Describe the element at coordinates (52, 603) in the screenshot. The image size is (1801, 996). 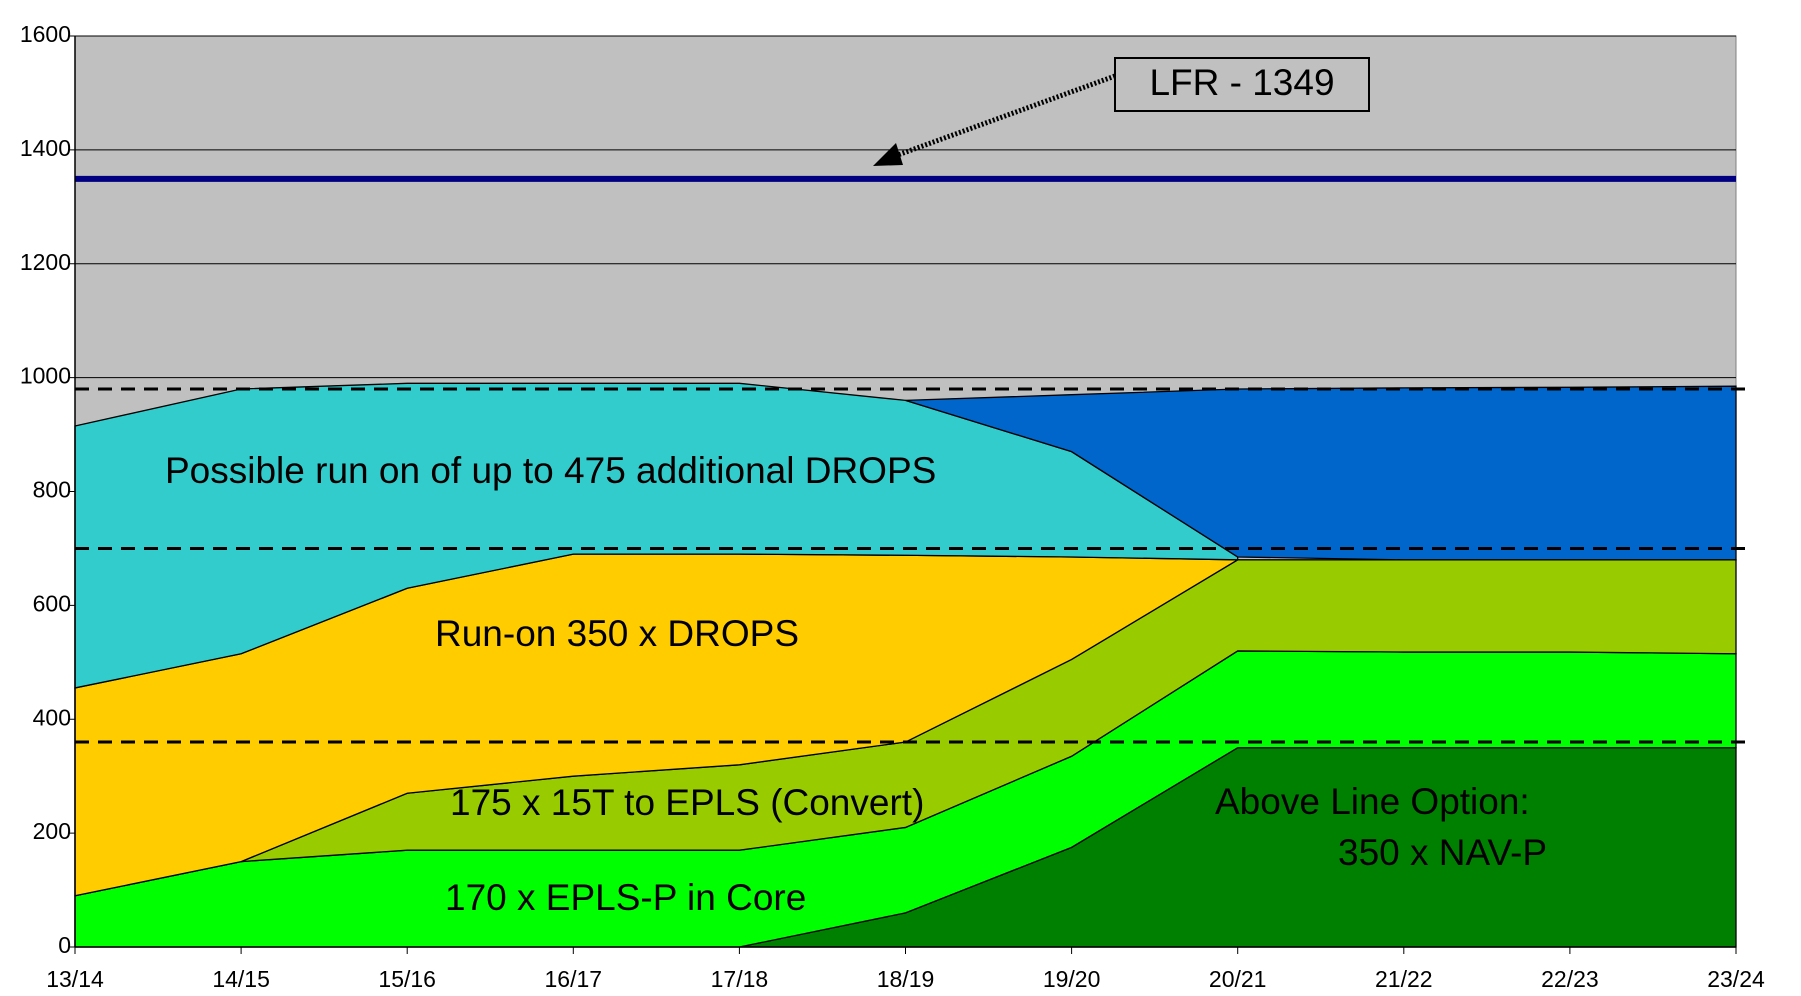
I see `y-tick-label: 600` at that location.